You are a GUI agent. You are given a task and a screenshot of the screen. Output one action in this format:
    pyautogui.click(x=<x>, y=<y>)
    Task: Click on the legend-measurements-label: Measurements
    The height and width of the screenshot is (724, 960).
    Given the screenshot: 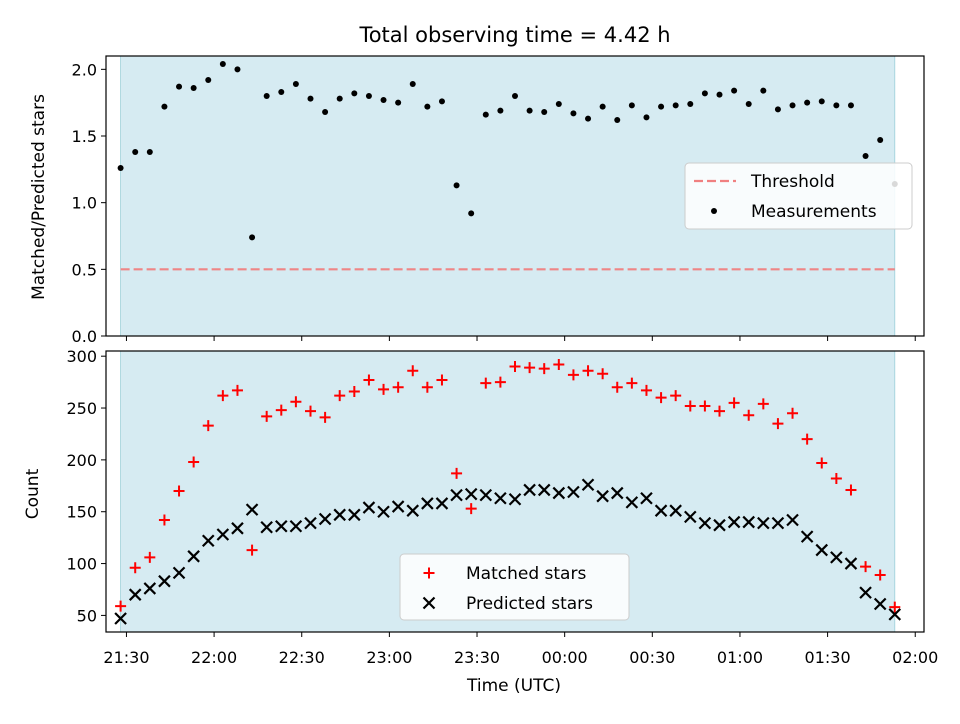 What is the action you would take?
    pyautogui.click(x=814, y=212)
    